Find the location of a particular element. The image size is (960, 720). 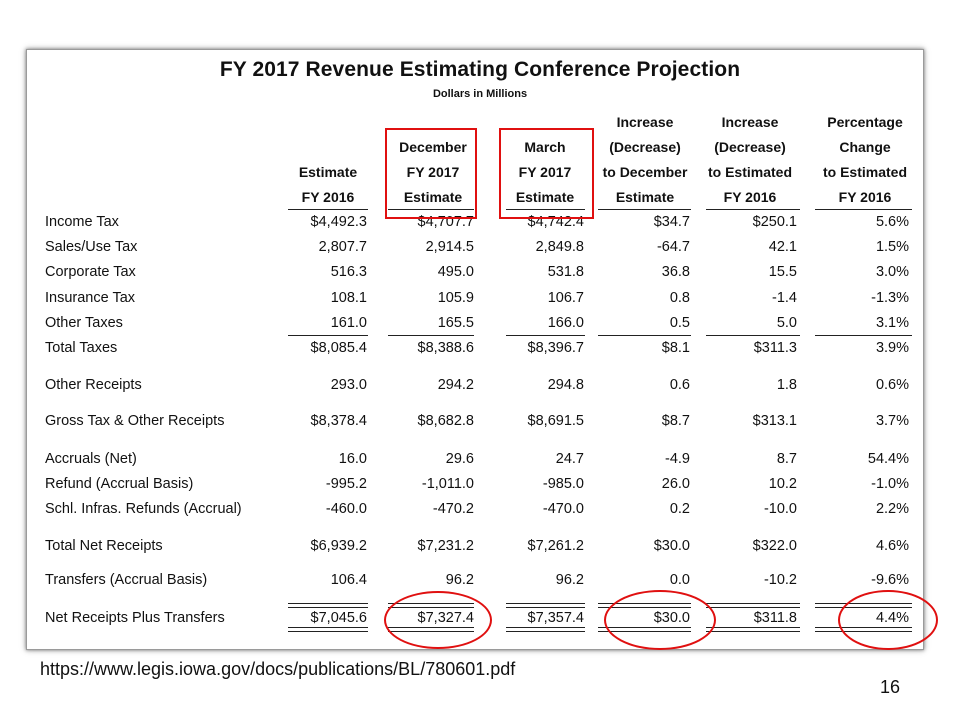

table-cell: 1.8 is located at coordinates (786, 385).